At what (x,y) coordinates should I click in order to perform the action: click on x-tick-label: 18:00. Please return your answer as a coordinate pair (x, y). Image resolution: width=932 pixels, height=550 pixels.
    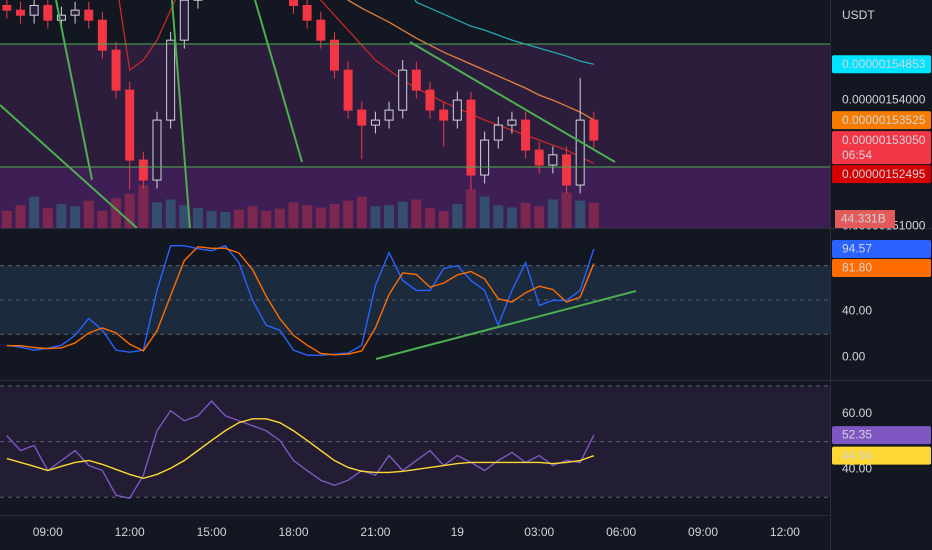
    Looking at the image, I should click on (293, 532).